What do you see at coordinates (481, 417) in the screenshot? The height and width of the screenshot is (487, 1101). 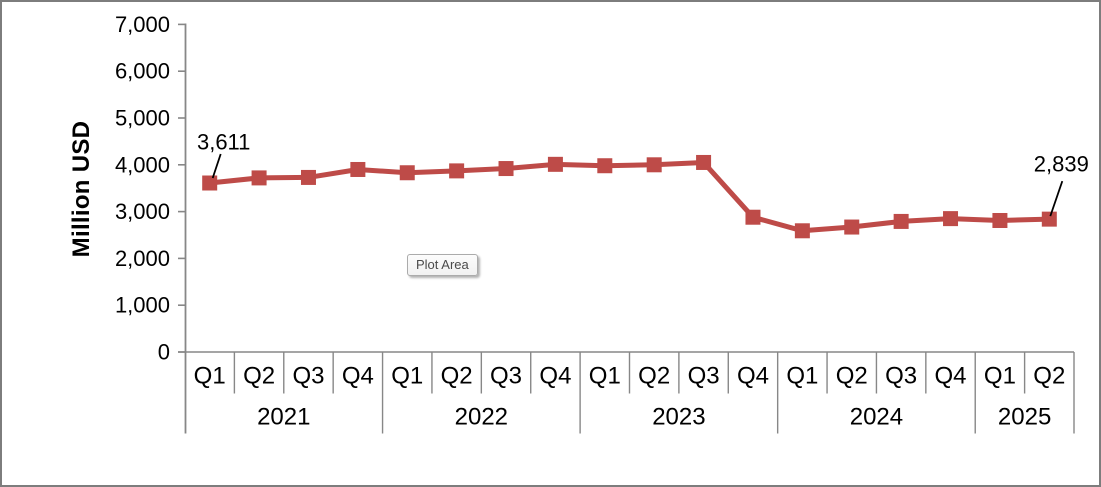 I see `year-label: 2022` at bounding box center [481, 417].